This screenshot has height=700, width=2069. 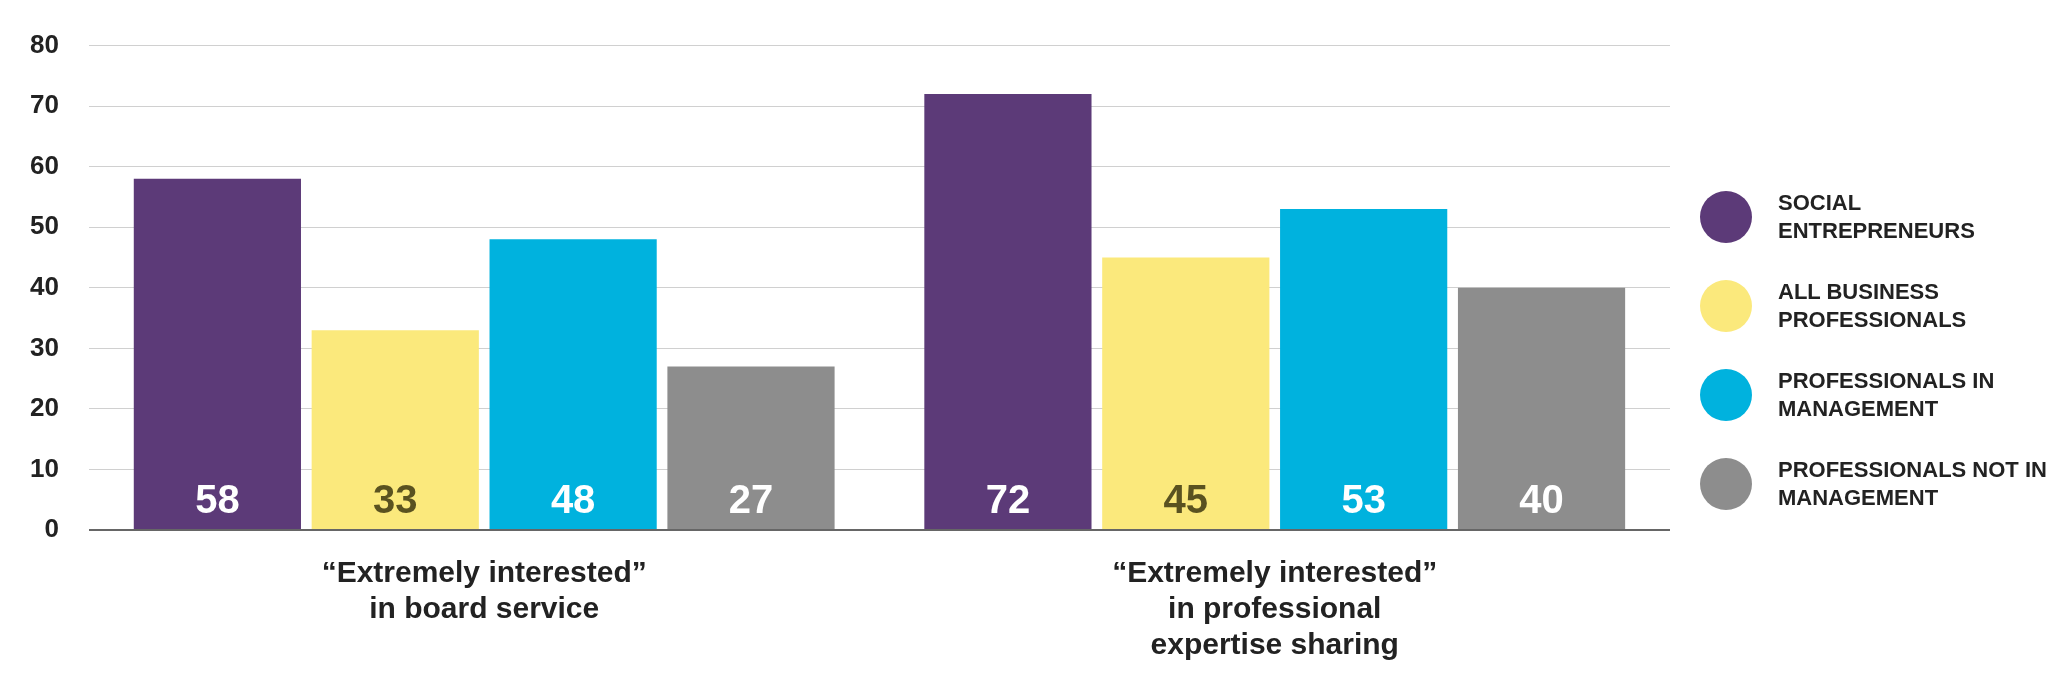 What do you see at coordinates (1008, 499) in the screenshot?
I see `data-label: 72` at bounding box center [1008, 499].